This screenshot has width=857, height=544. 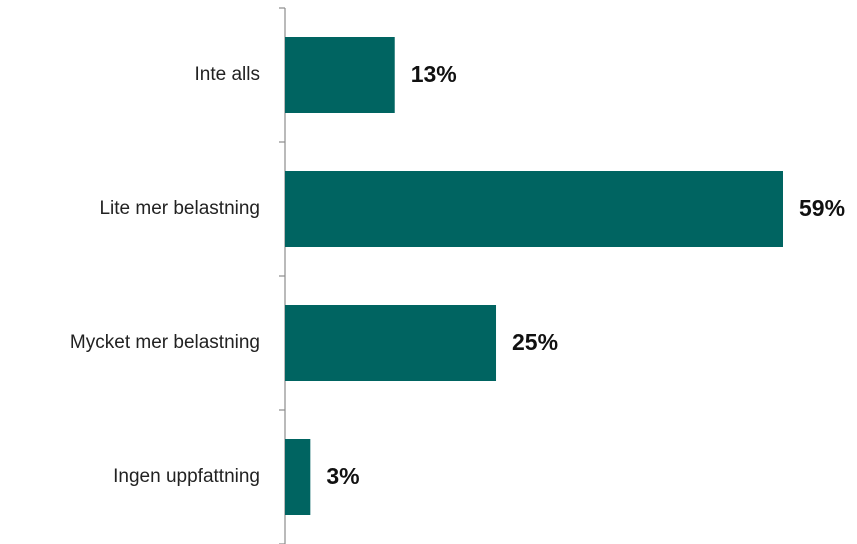 I want to click on category-label-4: Ingen uppfattning, so click(x=186, y=476).